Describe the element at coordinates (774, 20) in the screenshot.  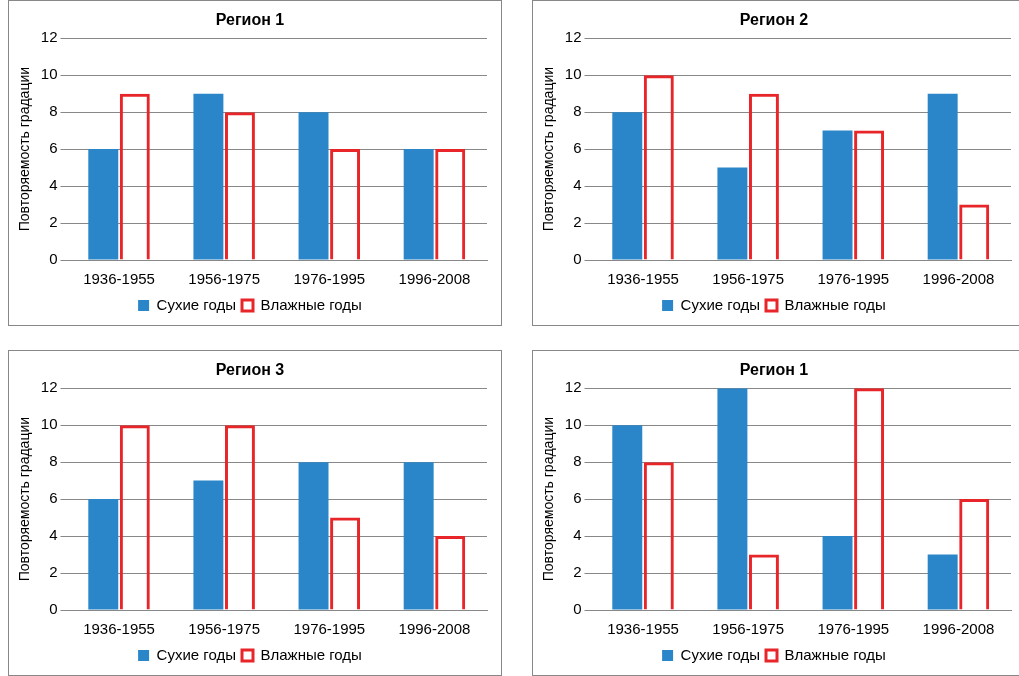
I see `chart-title: Регион 2` at that location.